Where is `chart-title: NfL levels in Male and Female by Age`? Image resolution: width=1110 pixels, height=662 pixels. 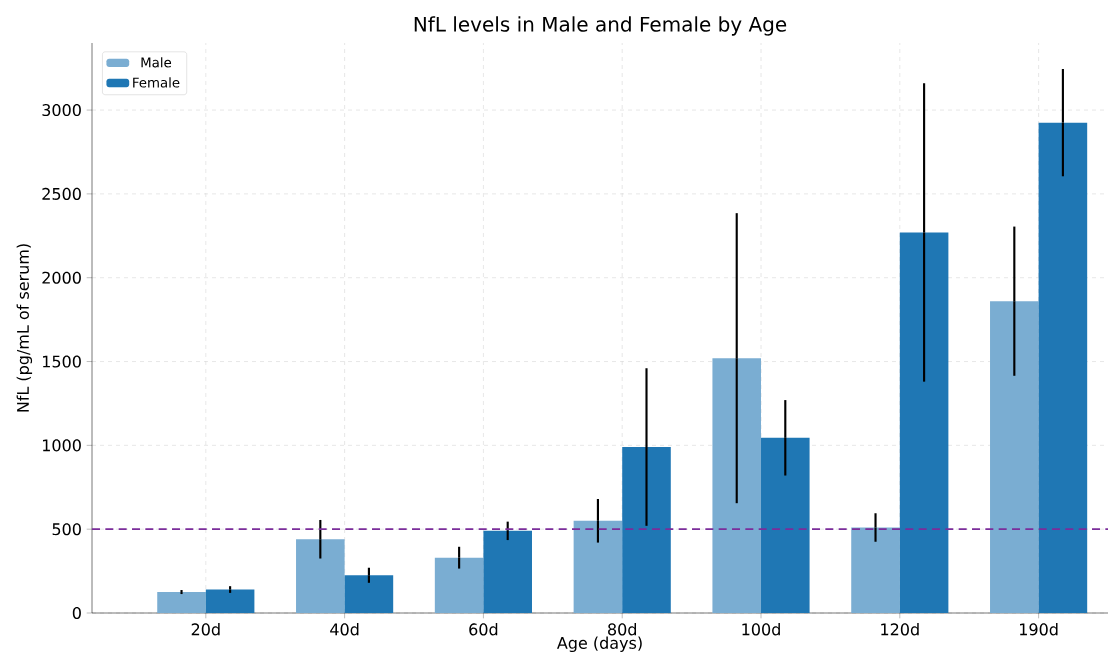
chart-title: NfL levels in Male and Female by Age is located at coordinates (600, 26).